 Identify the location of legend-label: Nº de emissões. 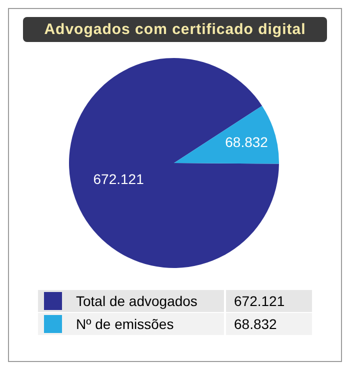
(146, 324).